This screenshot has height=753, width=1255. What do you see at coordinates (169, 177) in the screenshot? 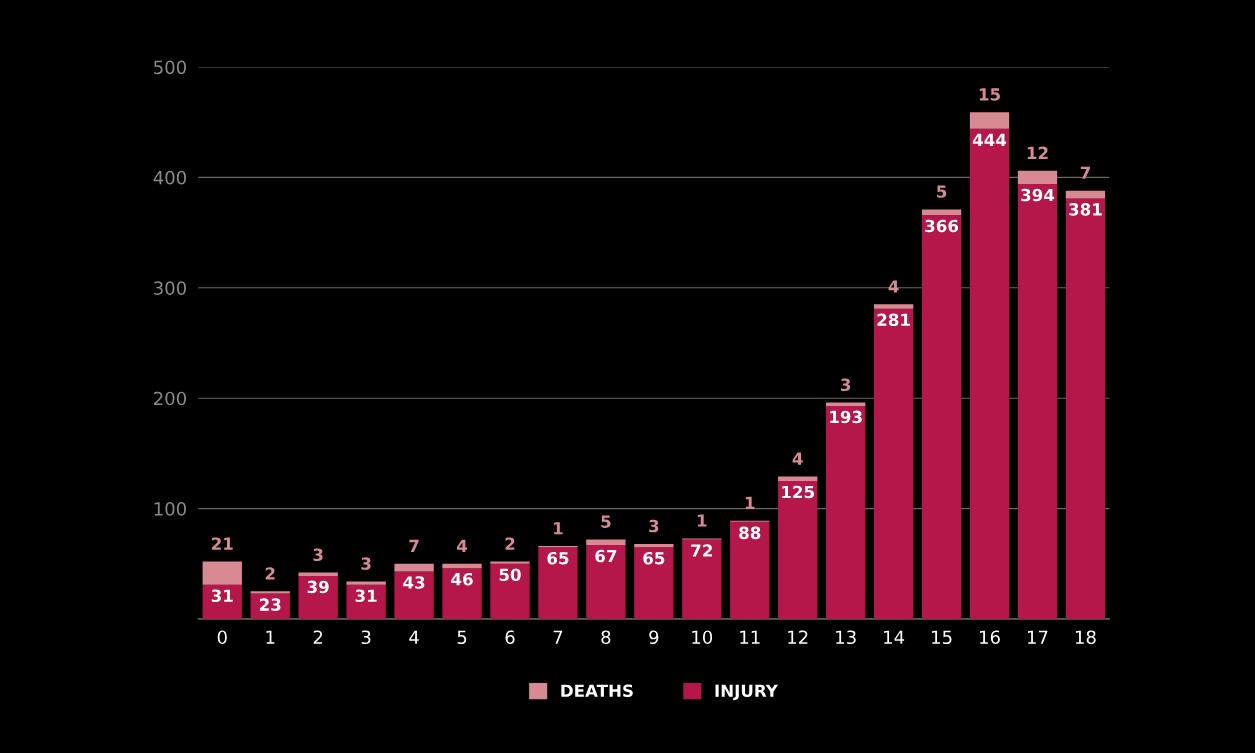
I see `y-tick-label: 400` at bounding box center [169, 177].